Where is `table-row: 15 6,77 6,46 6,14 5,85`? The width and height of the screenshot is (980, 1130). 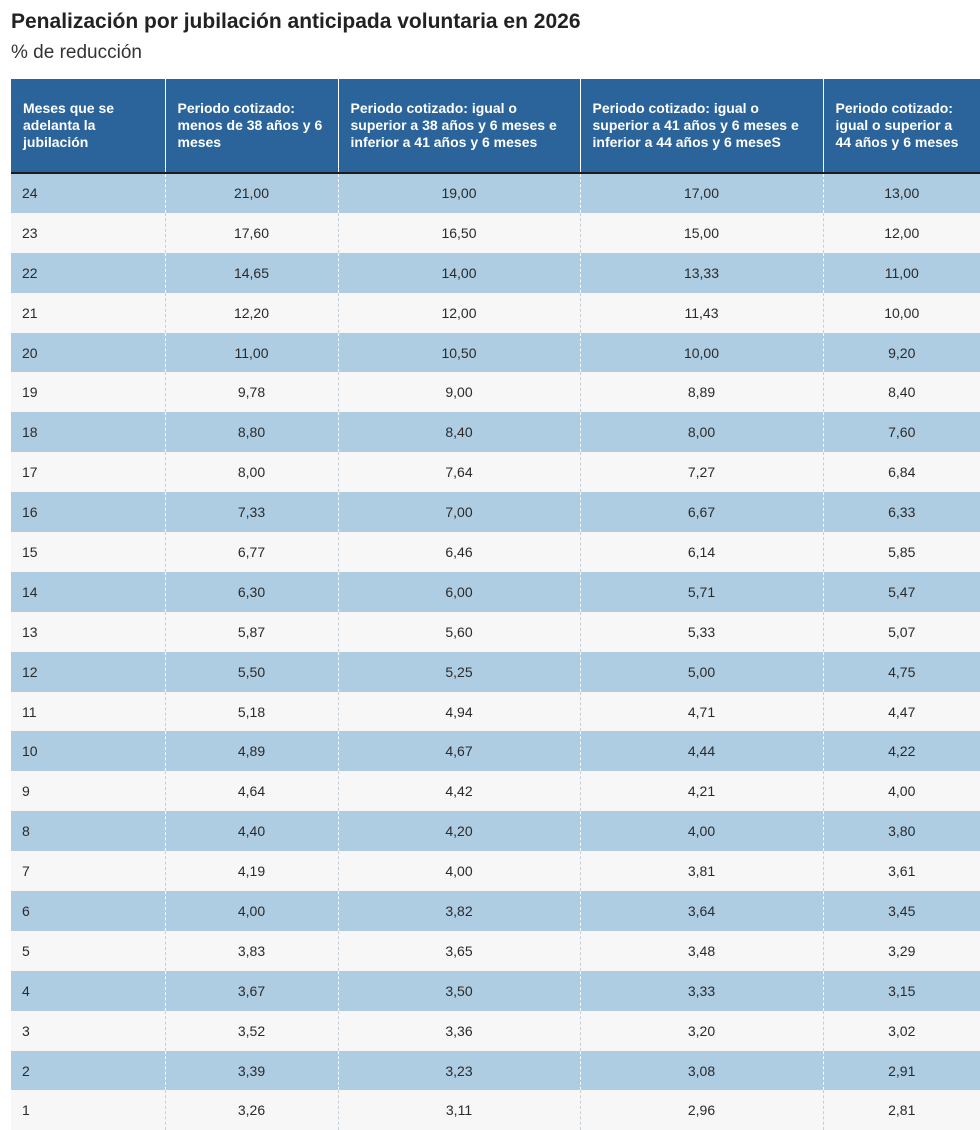
table-row: 15 6,77 6,46 6,14 5,85 is located at coordinates (495, 552).